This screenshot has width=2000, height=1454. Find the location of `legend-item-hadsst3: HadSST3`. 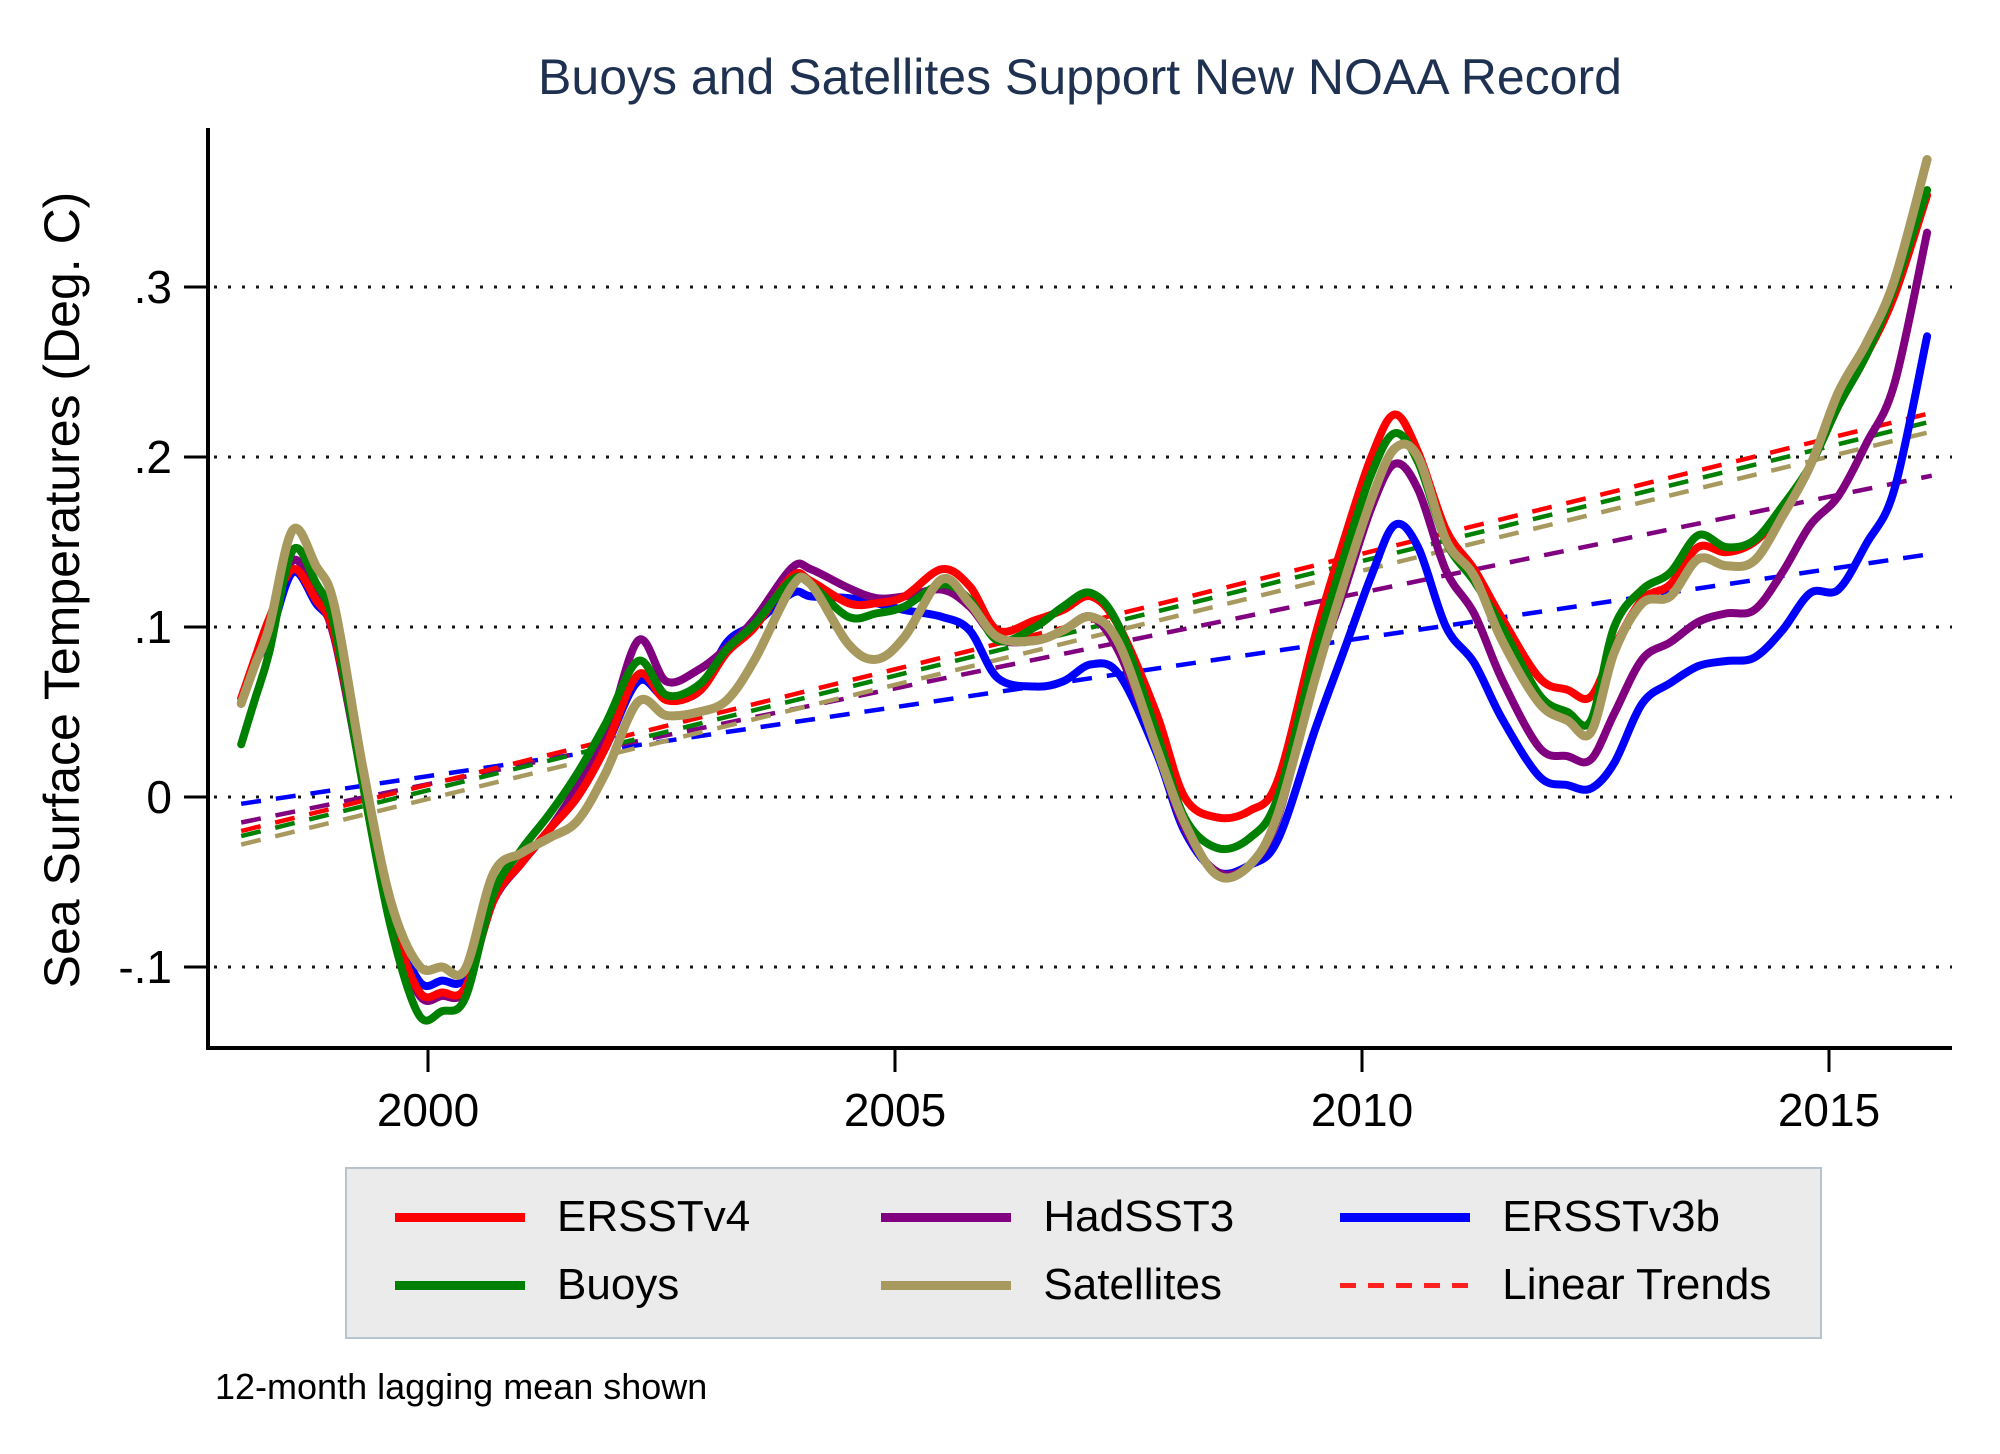

legend-item-hadsst3: HadSST3 is located at coordinates (1110, 1217).